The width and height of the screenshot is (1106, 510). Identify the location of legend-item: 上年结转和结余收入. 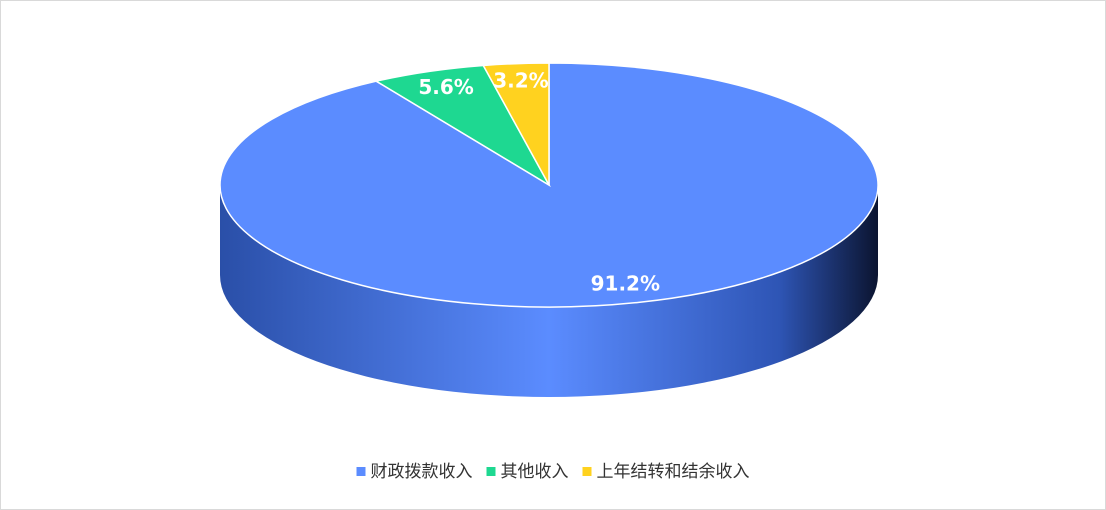
(666, 472).